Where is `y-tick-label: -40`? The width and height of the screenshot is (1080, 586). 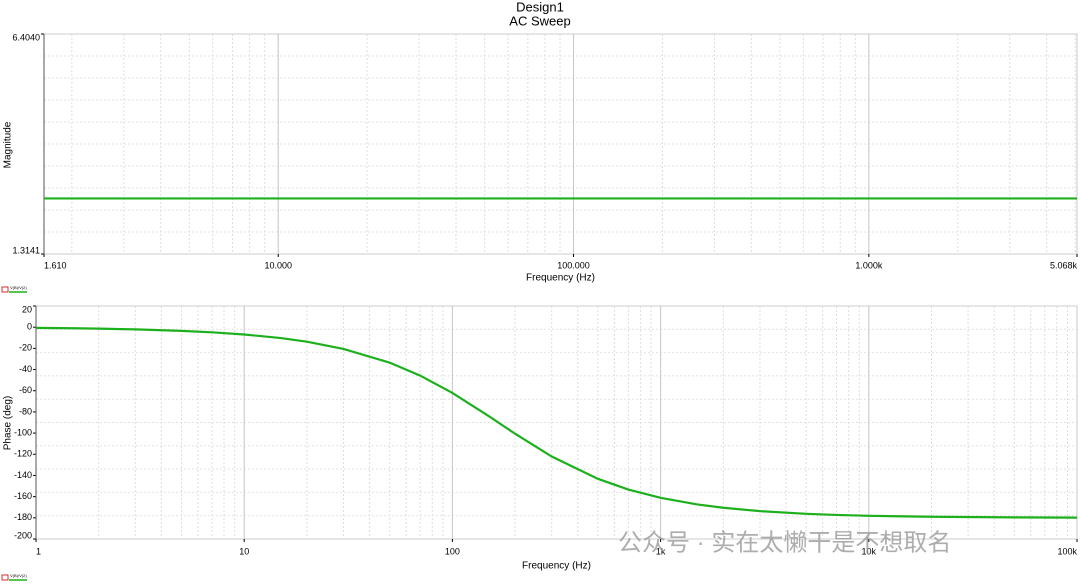 y-tick-label: -40 is located at coordinates (25, 369).